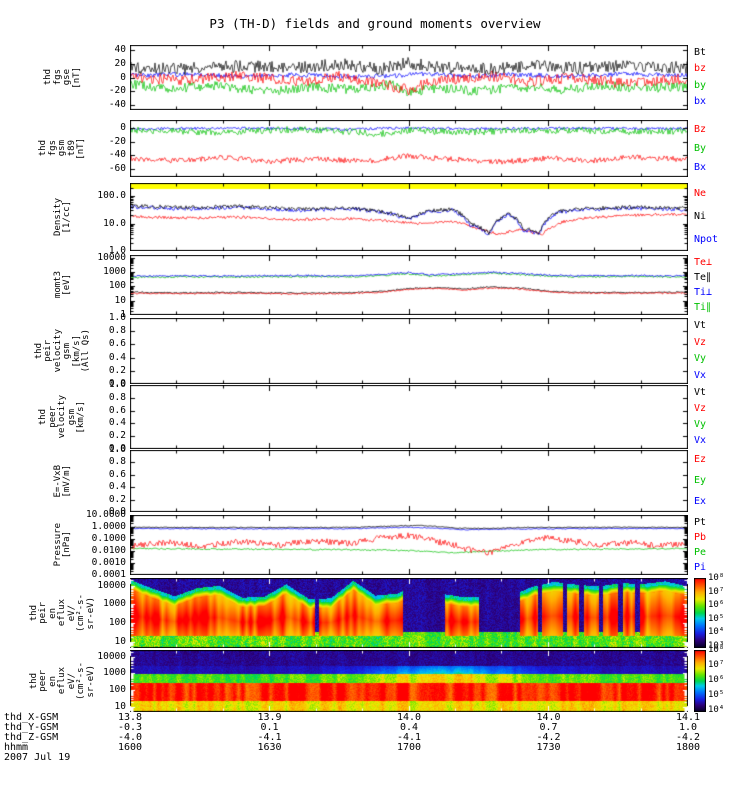  What do you see at coordinates (716, 605) in the screenshot?
I see `colorbar-tick-label: 10⁶` at bounding box center [716, 605].